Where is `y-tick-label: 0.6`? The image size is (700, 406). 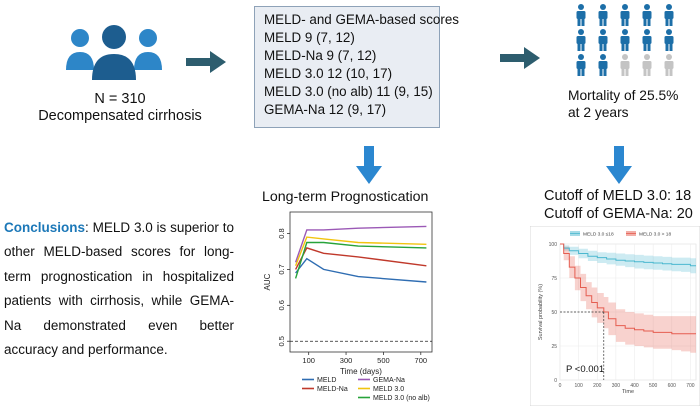
y-tick-label: 0.6 is located at coordinates (281, 305).